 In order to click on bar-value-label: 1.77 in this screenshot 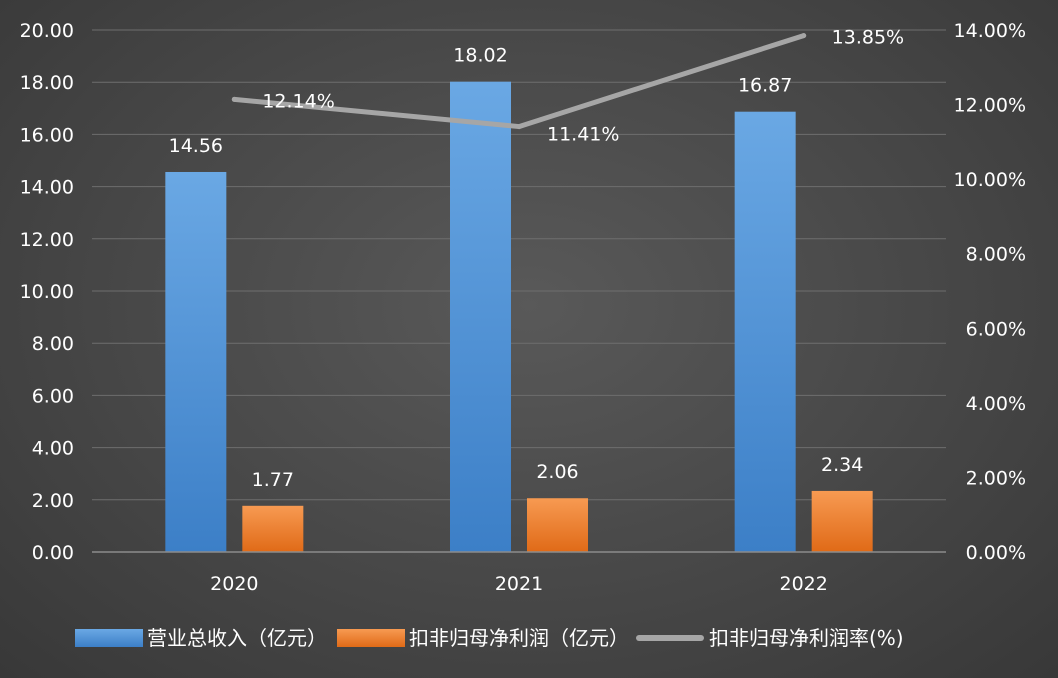, I will do `click(273, 480)`.